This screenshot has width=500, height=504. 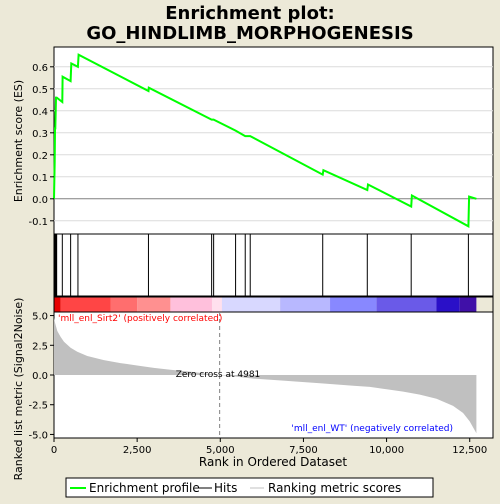 What do you see at coordinates (469, 450) in the screenshot?
I see `x-tick-label: 12,500` at bounding box center [469, 450].